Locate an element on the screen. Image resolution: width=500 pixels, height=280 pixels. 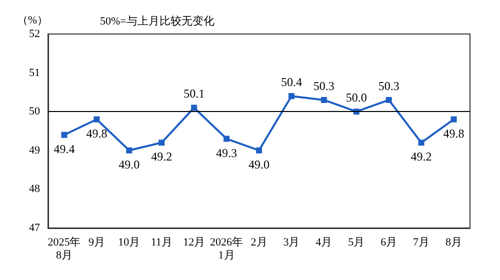
y-tick-label: 52 is located at coordinates (34, 34).